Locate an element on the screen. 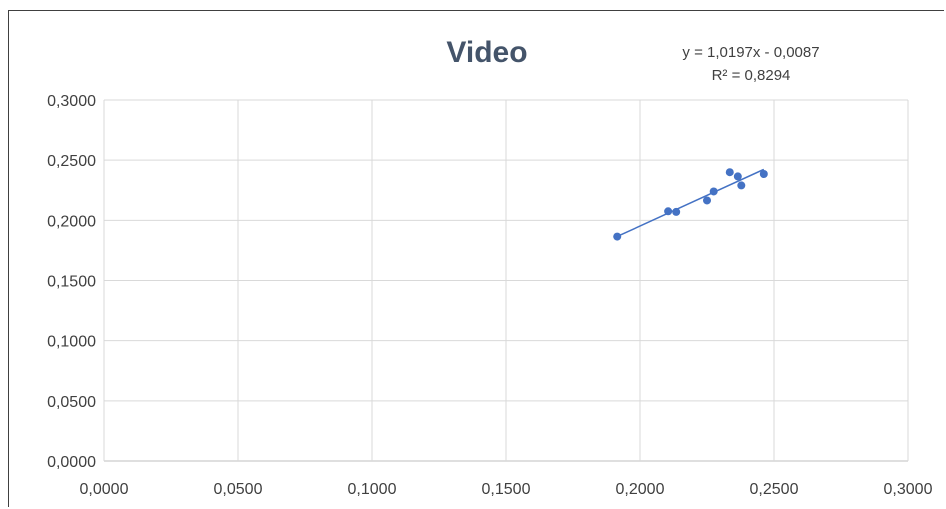  data-points is located at coordinates (690, 204).